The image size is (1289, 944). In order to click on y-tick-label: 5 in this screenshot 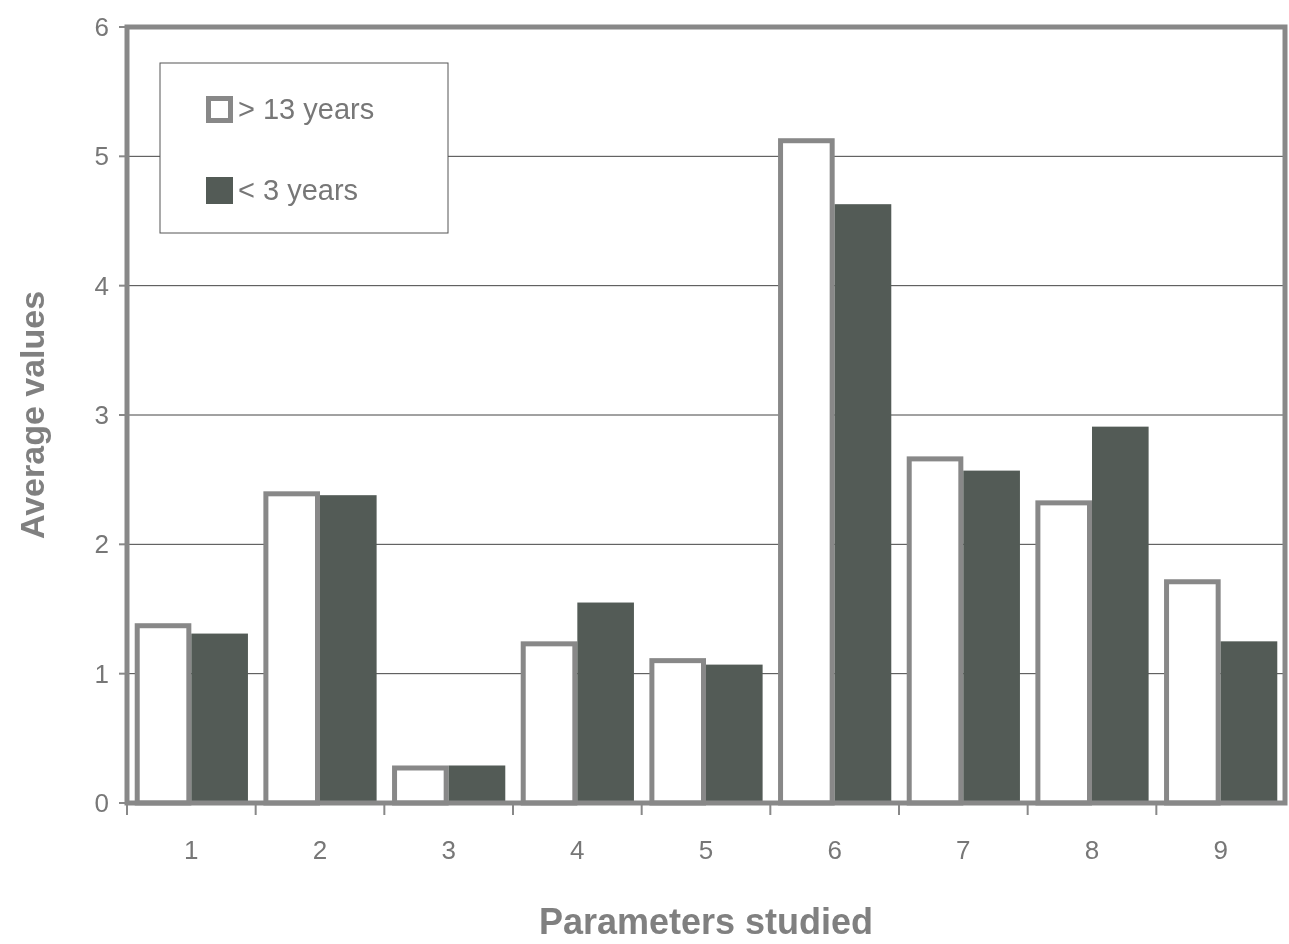, I will do `click(101, 156)`.